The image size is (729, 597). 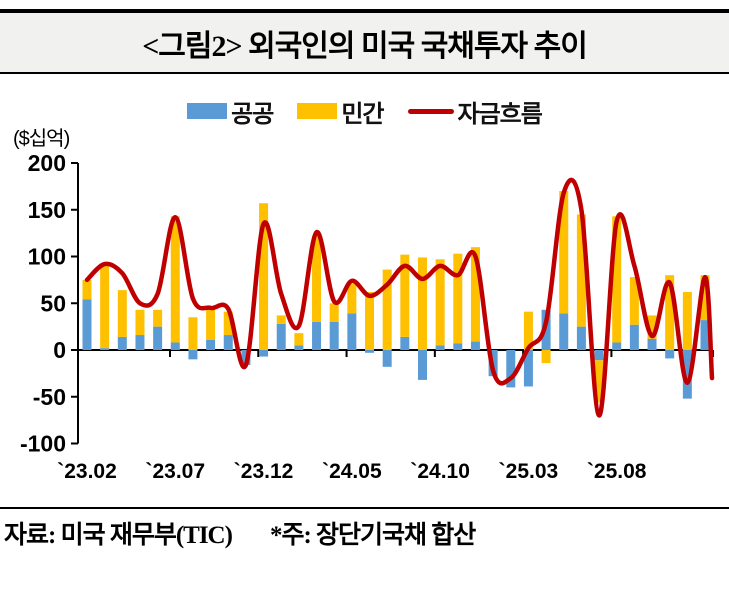 I want to click on flow-series-swatch, so click(x=430, y=111).